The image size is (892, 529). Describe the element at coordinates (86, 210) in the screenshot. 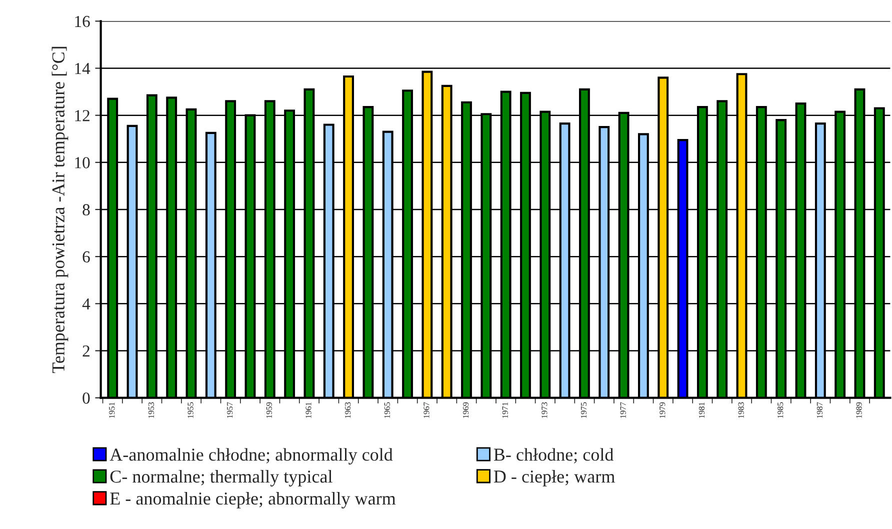

I see `y-tick-label: 8` at that location.